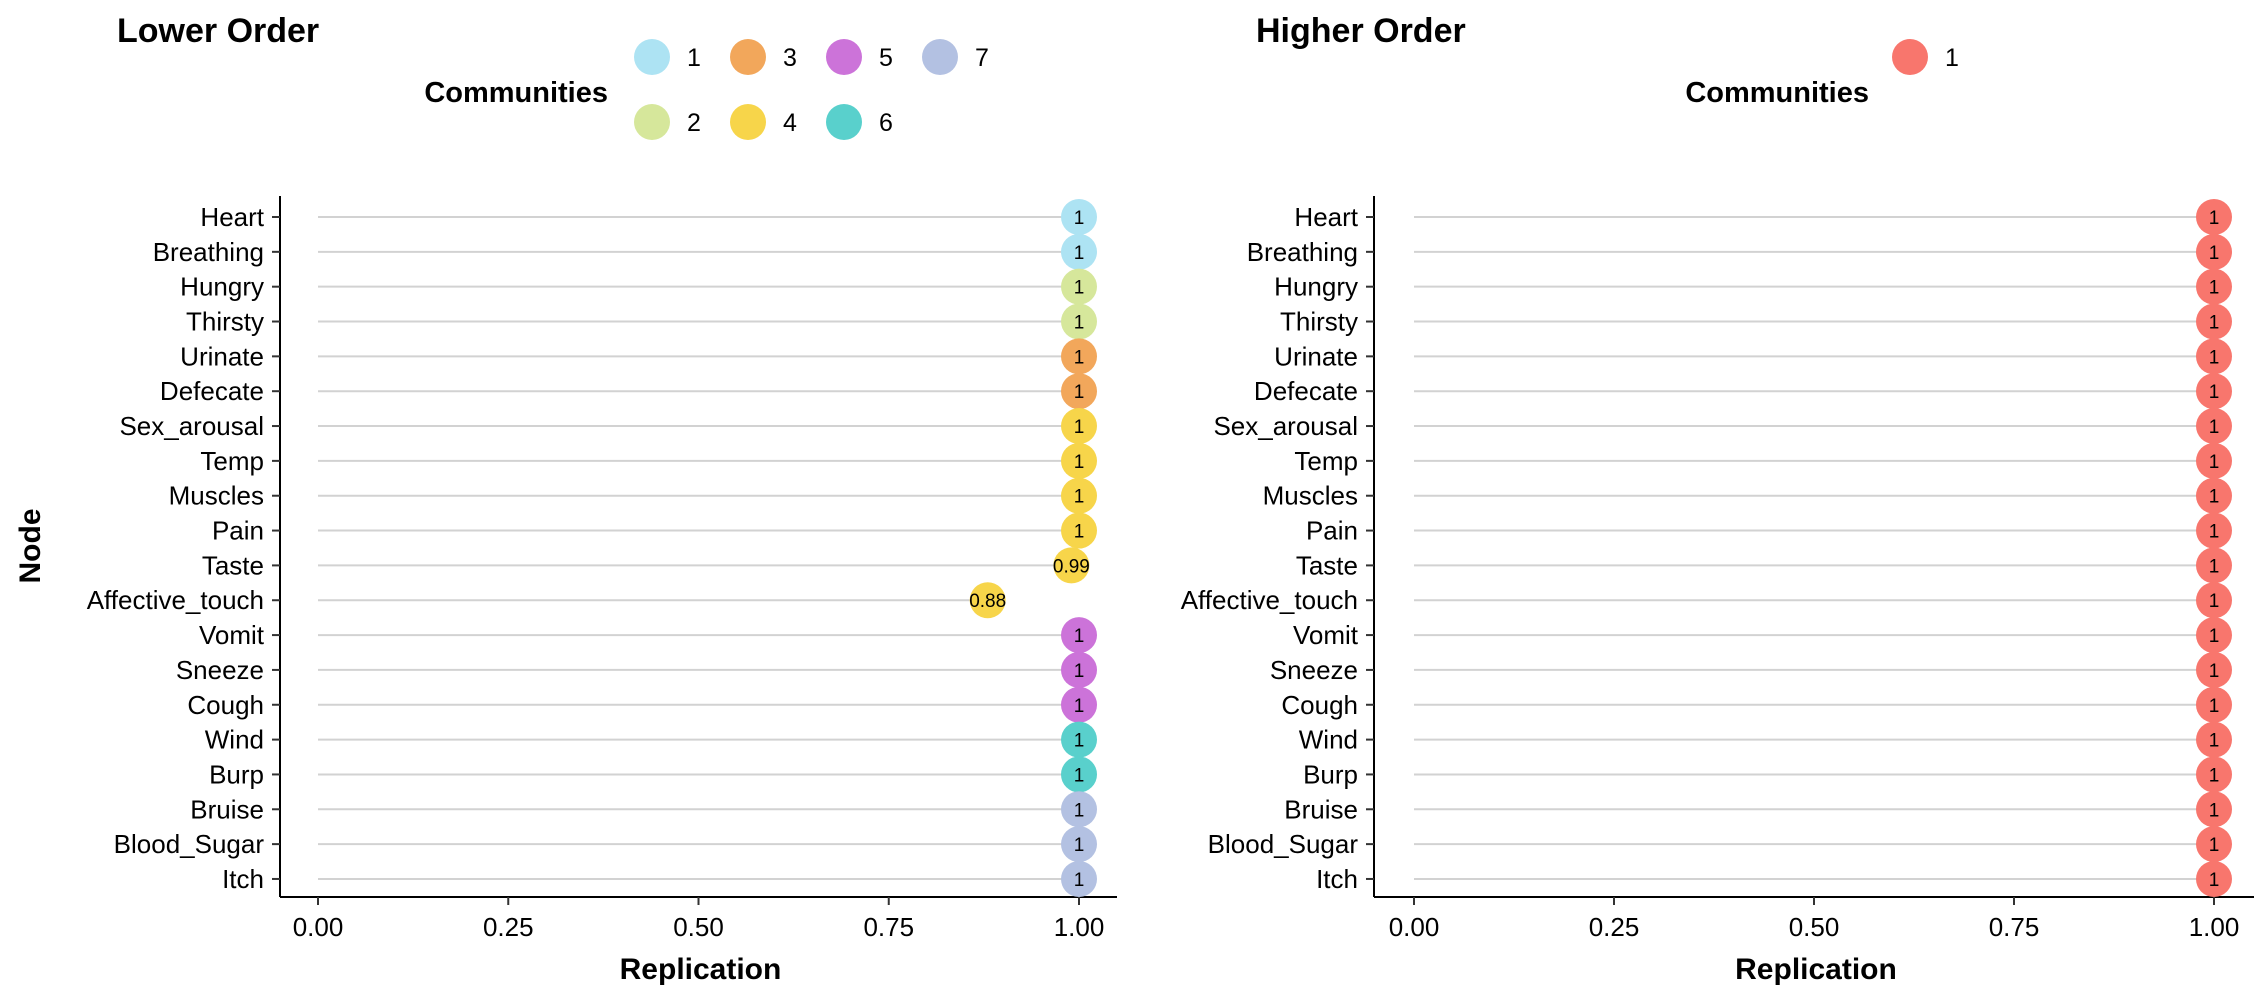 The image size is (2266, 1000). Describe the element at coordinates (227, 809) in the screenshot. I see `node-label: Bruise` at that location.